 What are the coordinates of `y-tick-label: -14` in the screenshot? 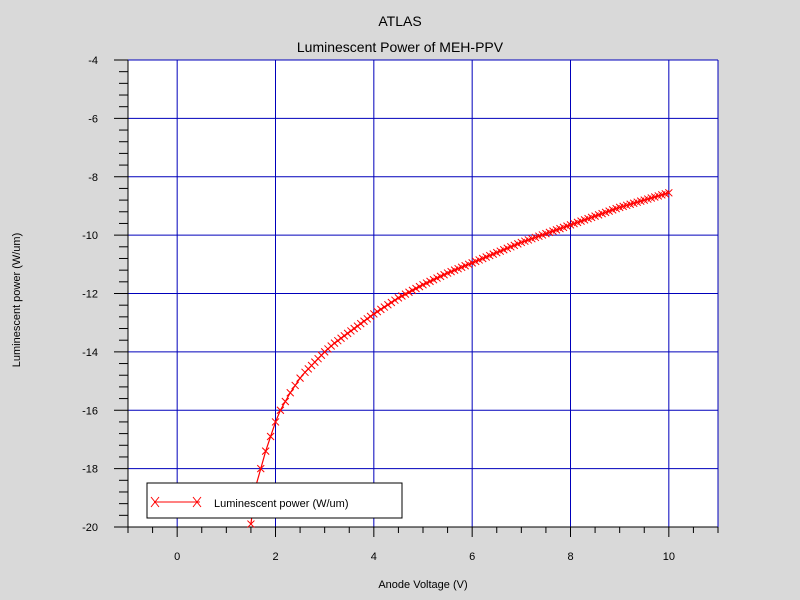 It's located at (90, 353).